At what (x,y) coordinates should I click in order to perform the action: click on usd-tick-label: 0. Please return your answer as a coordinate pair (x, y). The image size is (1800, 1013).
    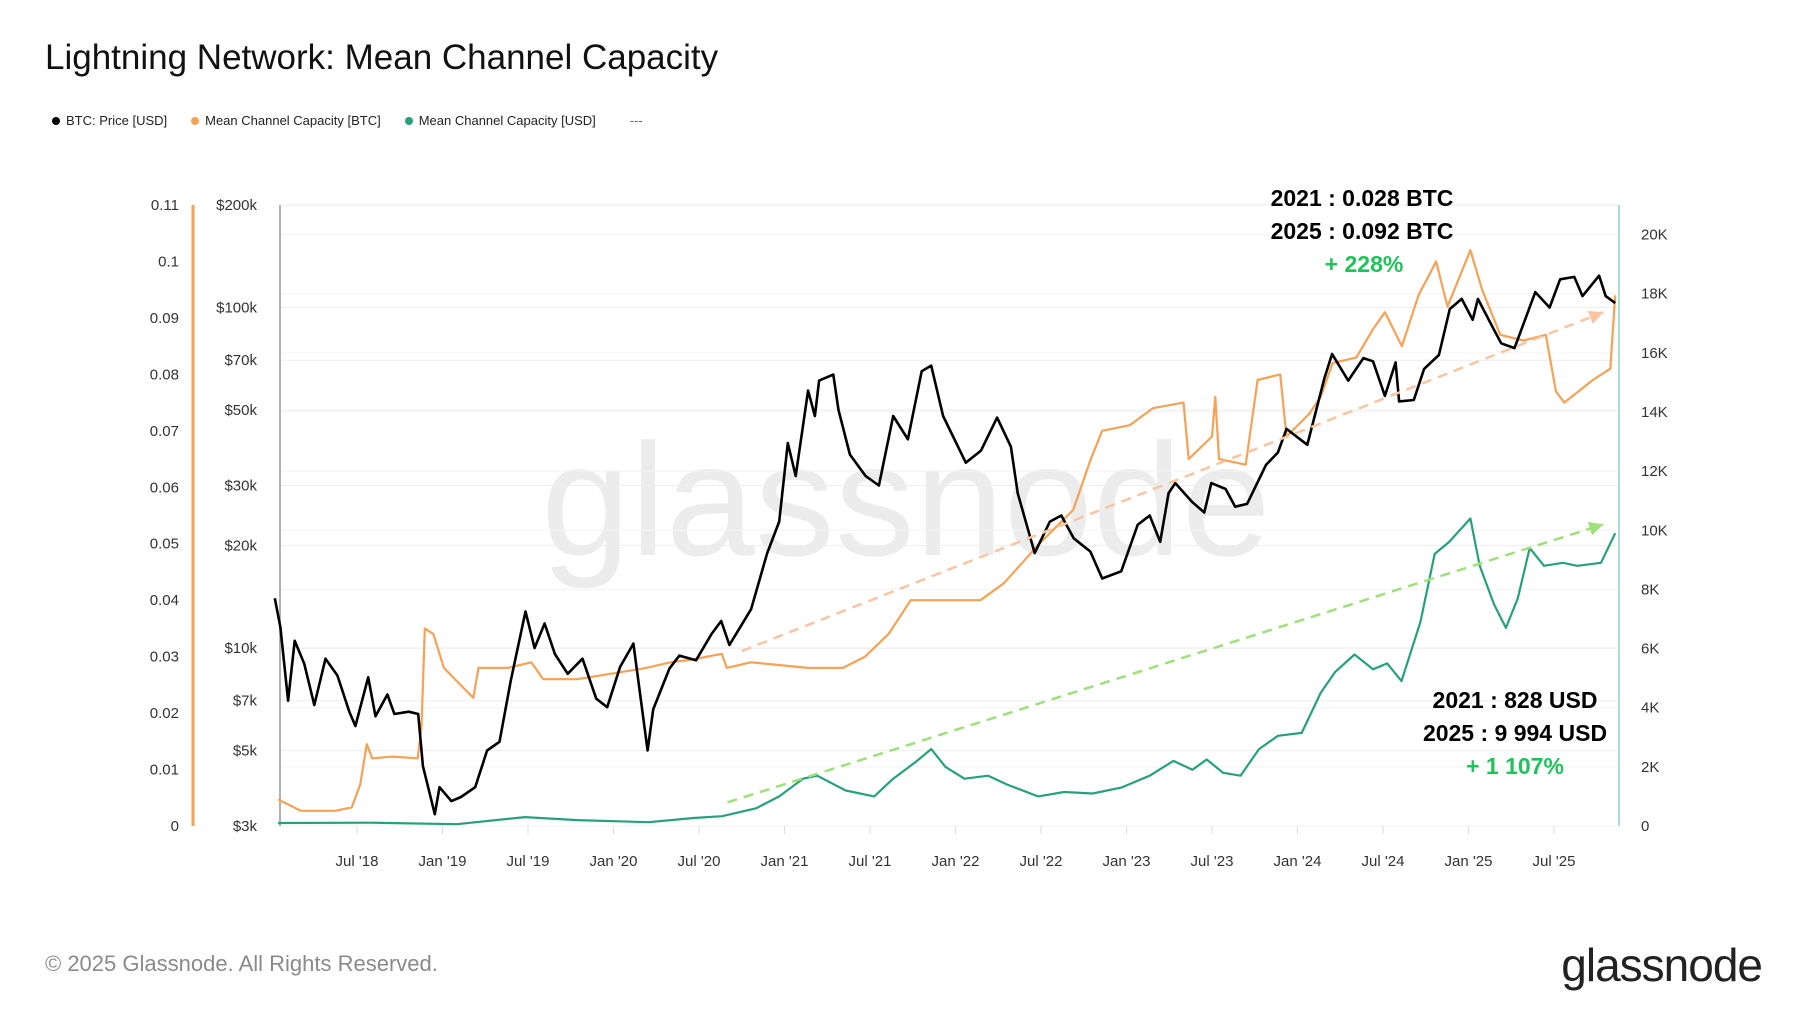
    Looking at the image, I should click on (1645, 826).